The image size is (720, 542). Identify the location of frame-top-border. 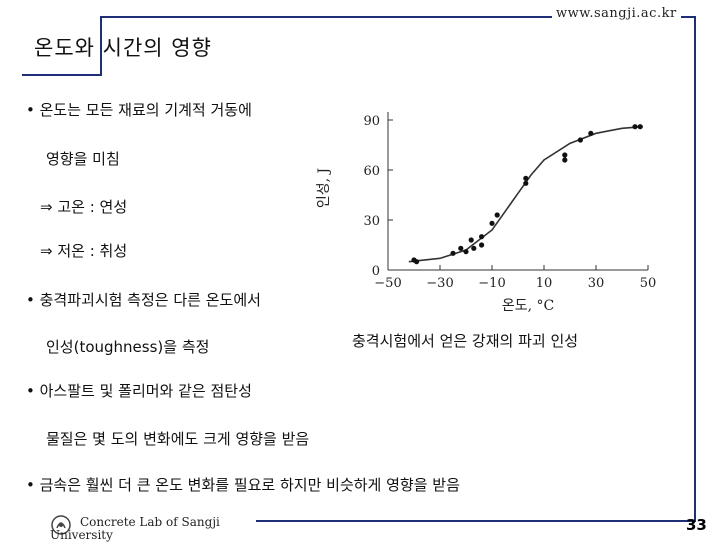
(398, 17).